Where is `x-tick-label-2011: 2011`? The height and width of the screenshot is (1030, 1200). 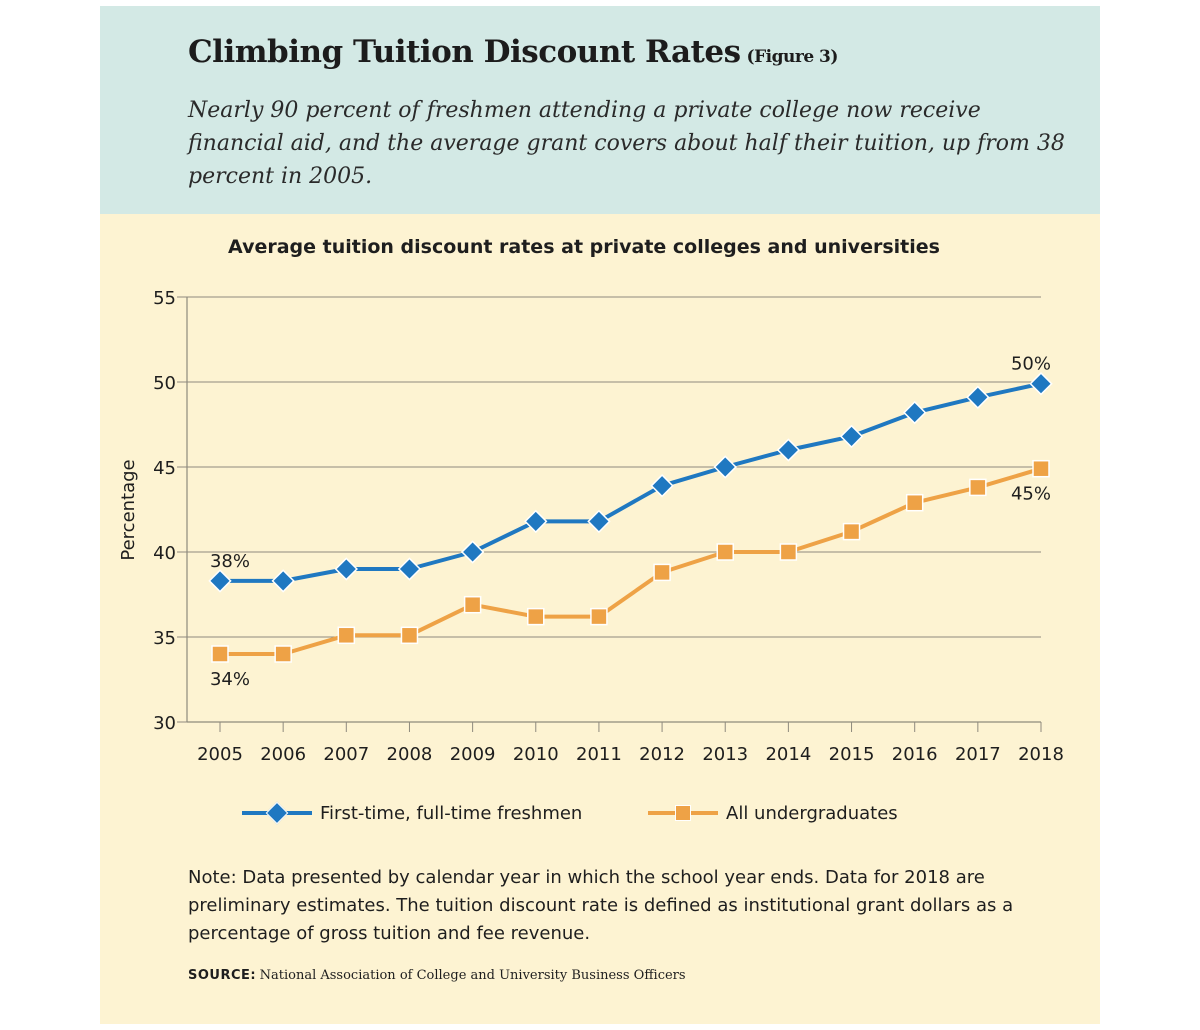
x-tick-label-2011: 2011 is located at coordinates (599, 754).